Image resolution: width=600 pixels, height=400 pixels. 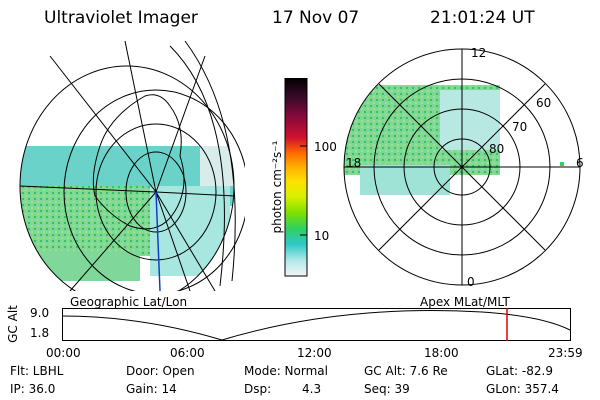 What do you see at coordinates (158, 241) in the screenshot?
I see `meridian-line` at bounding box center [158, 241].